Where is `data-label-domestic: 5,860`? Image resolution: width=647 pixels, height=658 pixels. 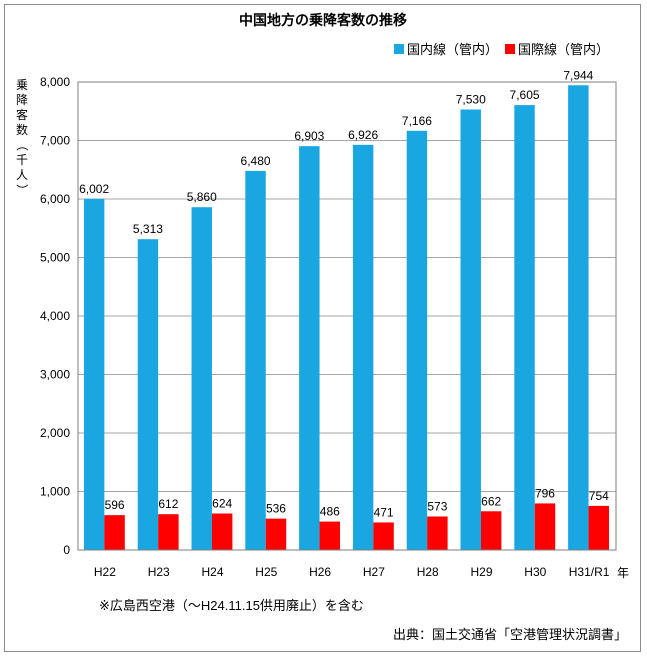
data-label-domestic: 5,860 is located at coordinates (202, 197).